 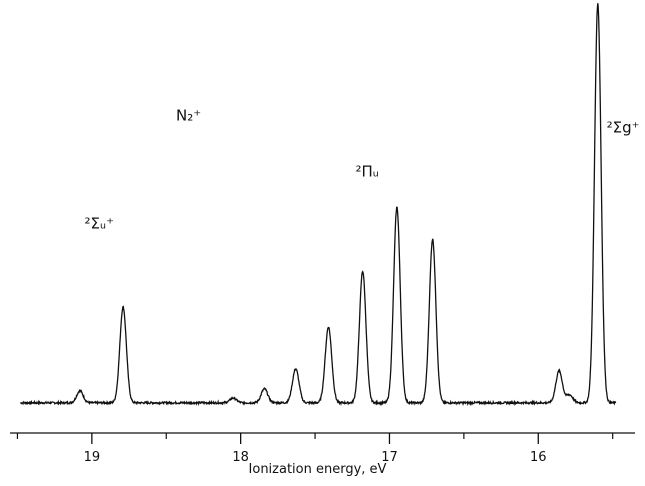 What do you see at coordinates (538, 457) in the screenshot?
I see `x-tick-label: 16` at bounding box center [538, 457].